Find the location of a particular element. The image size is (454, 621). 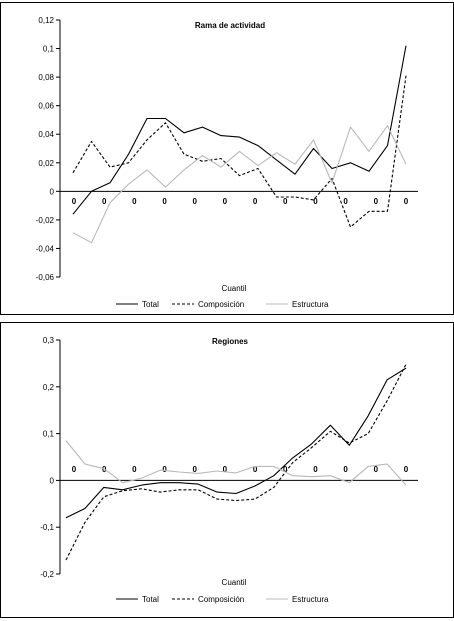

y-tick-label: 0,2 is located at coordinates (49, 387).